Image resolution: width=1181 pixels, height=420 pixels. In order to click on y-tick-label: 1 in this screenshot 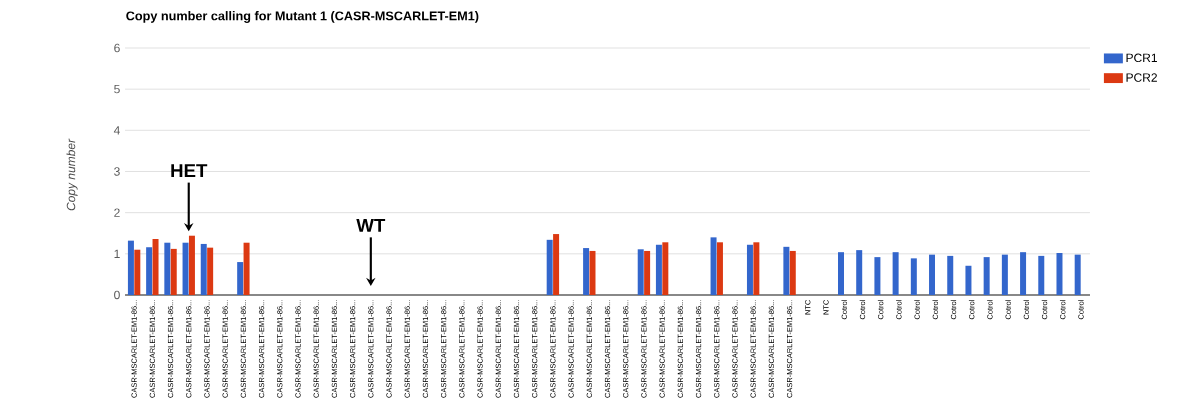, I will do `click(117, 253)`.